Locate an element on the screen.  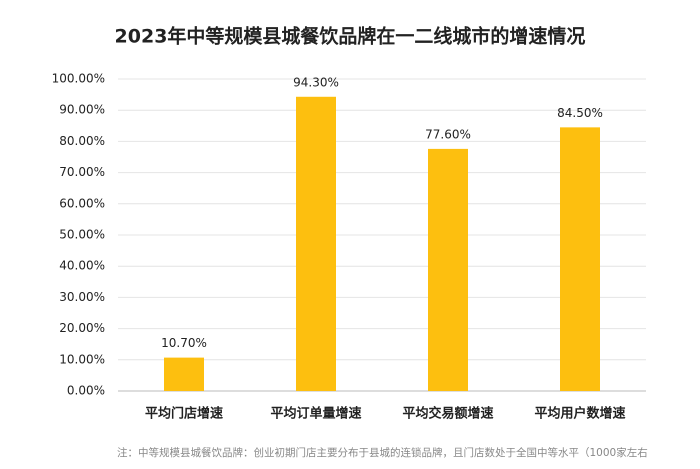
y-tick-label: 30.00% is located at coordinates (82, 297).